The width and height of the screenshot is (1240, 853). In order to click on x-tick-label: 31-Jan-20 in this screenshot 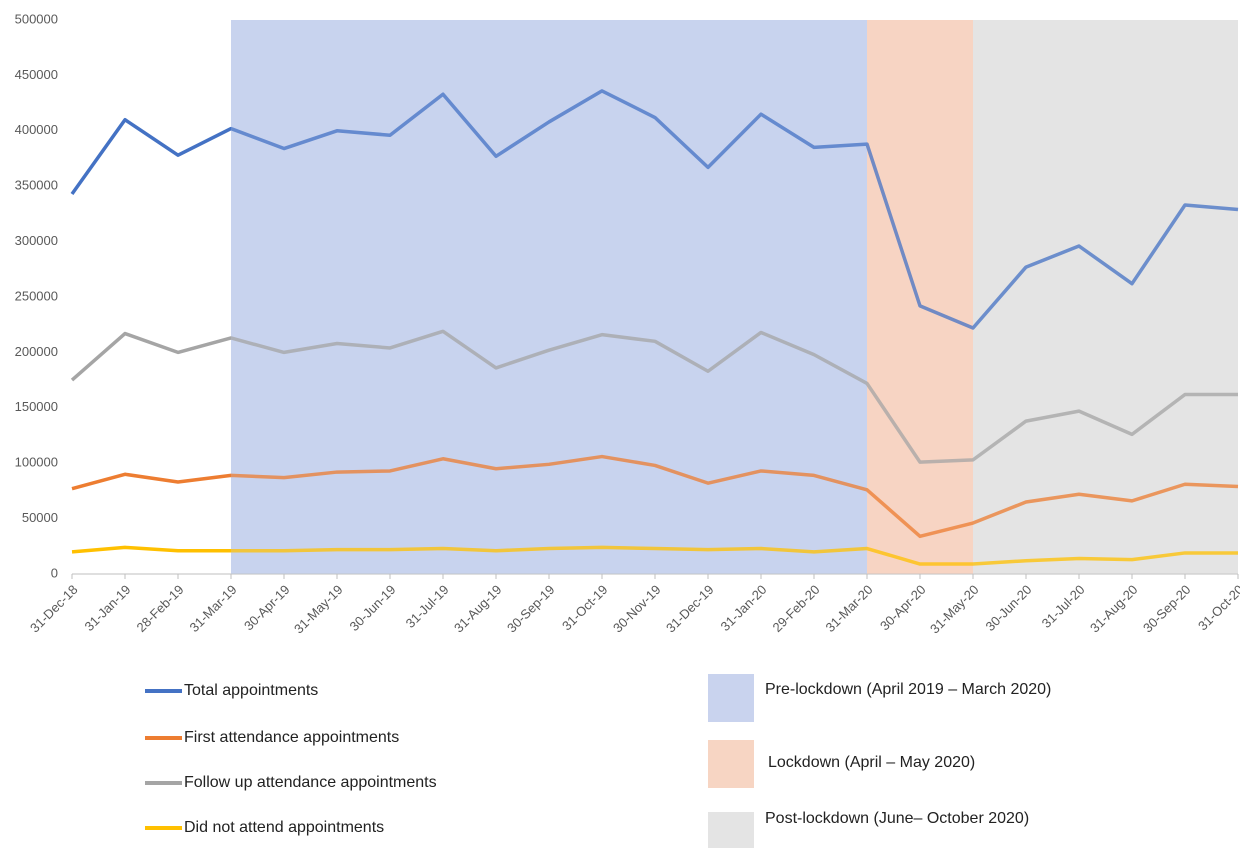, I will do `click(744, 608)`.